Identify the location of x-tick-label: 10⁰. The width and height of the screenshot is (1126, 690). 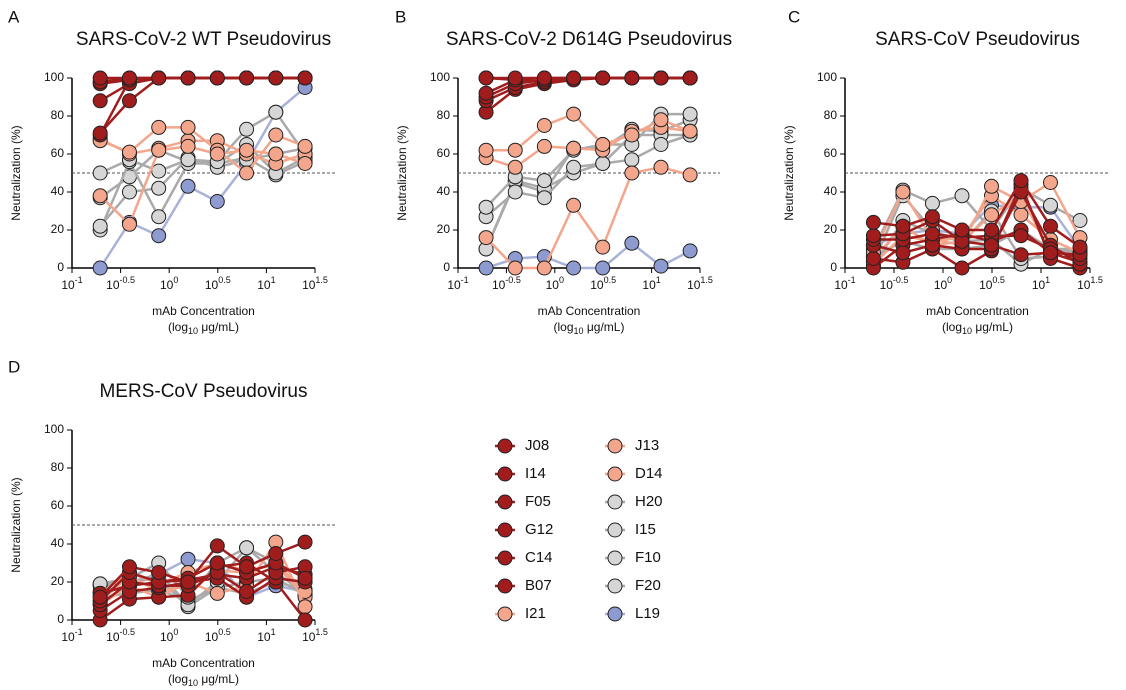
(555, 283).